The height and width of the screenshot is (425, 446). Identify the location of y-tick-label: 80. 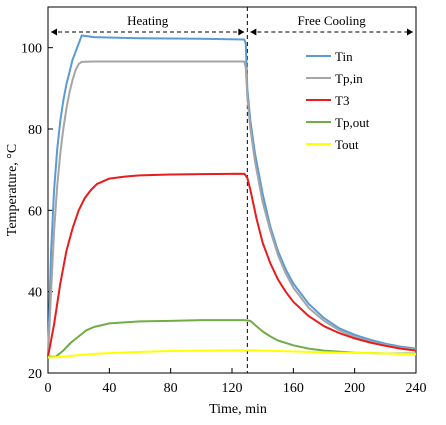
(35, 130).